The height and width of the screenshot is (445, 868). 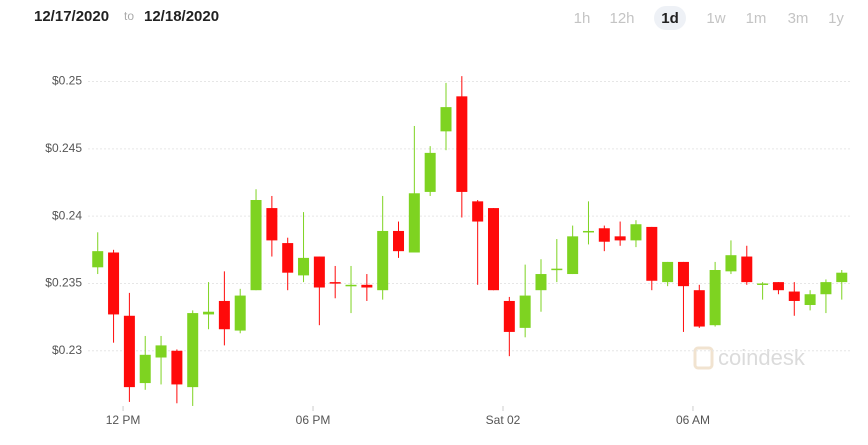 I want to click on x-tick-label: 06 PM, so click(x=313, y=420).